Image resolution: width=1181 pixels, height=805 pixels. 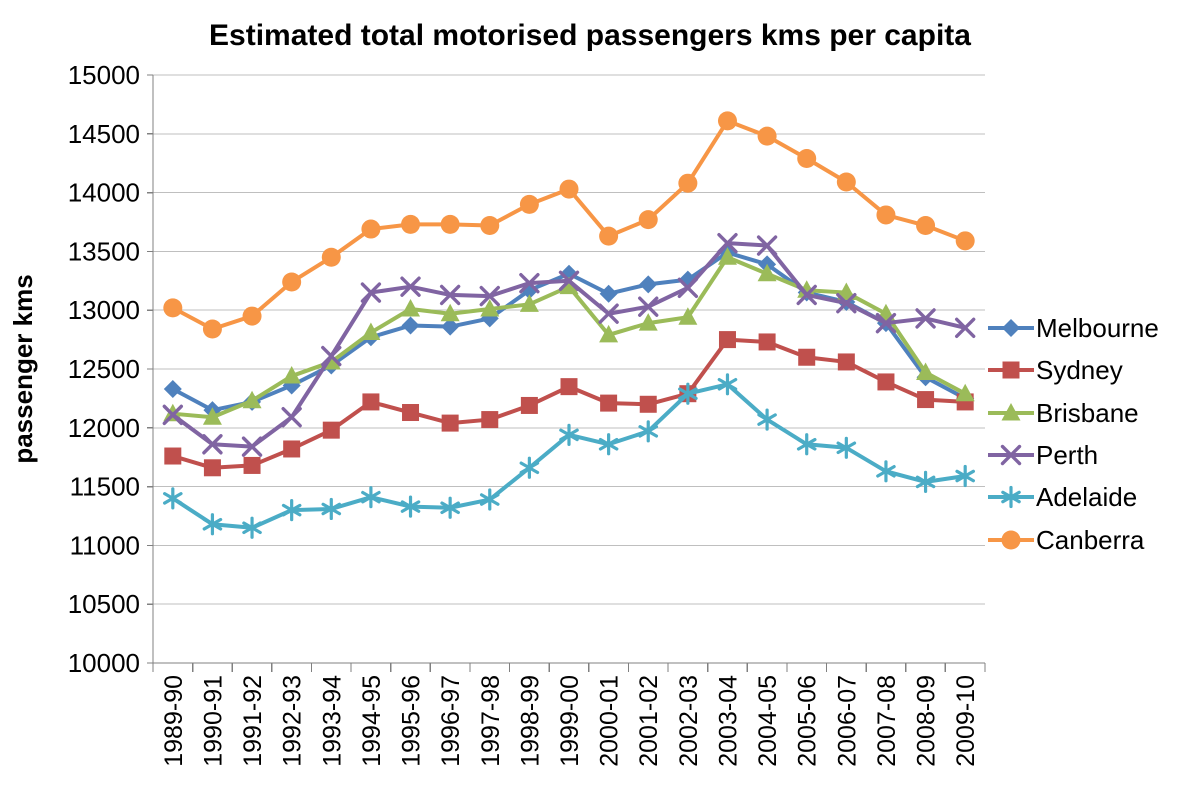 I want to click on x-tick-label: 1990-91, so click(x=213, y=721).